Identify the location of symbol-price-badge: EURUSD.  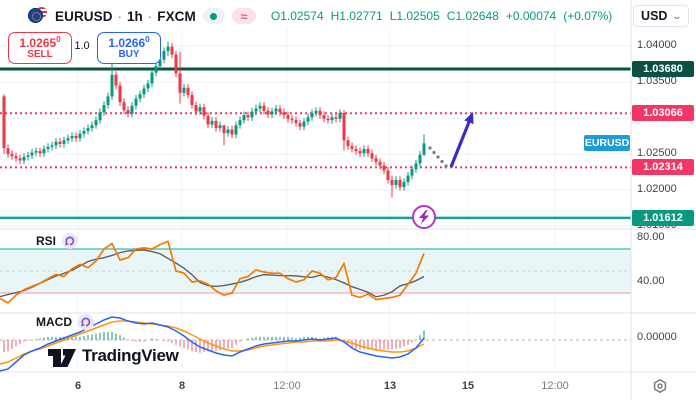
(607, 143).